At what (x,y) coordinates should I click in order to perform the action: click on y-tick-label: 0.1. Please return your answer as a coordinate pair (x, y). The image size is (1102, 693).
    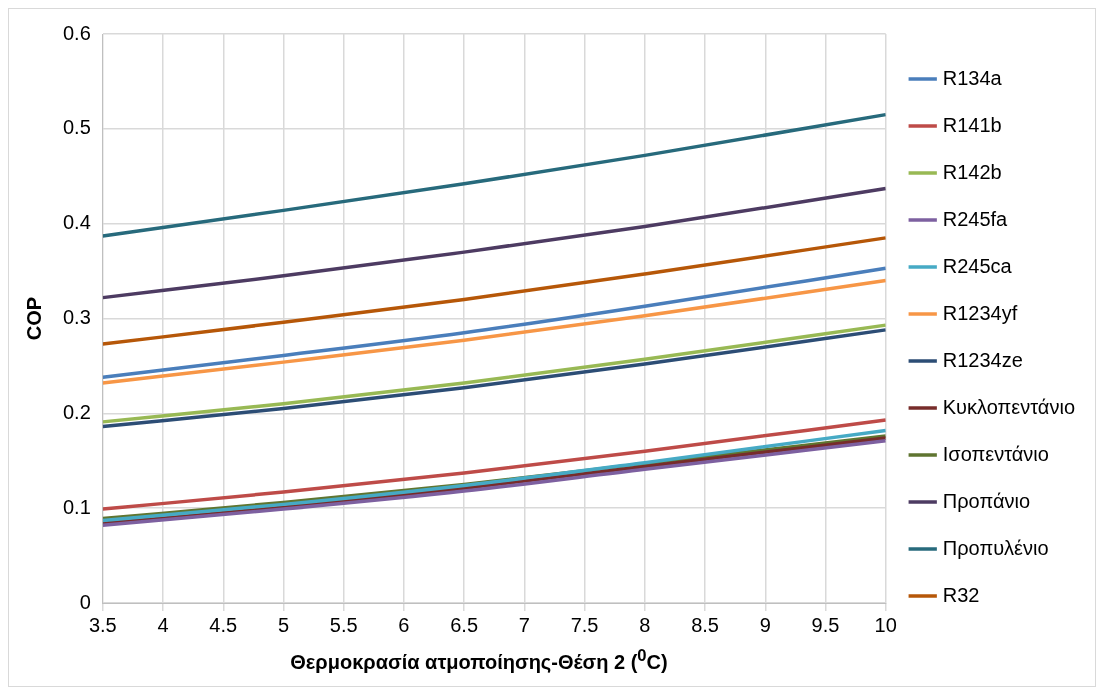
    Looking at the image, I should click on (76, 506).